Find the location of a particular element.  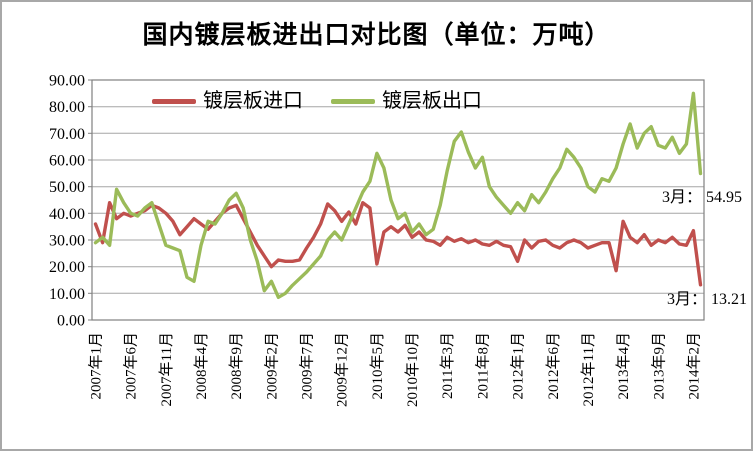

x-tick-label: 2012年6月 is located at coordinates (553, 366).